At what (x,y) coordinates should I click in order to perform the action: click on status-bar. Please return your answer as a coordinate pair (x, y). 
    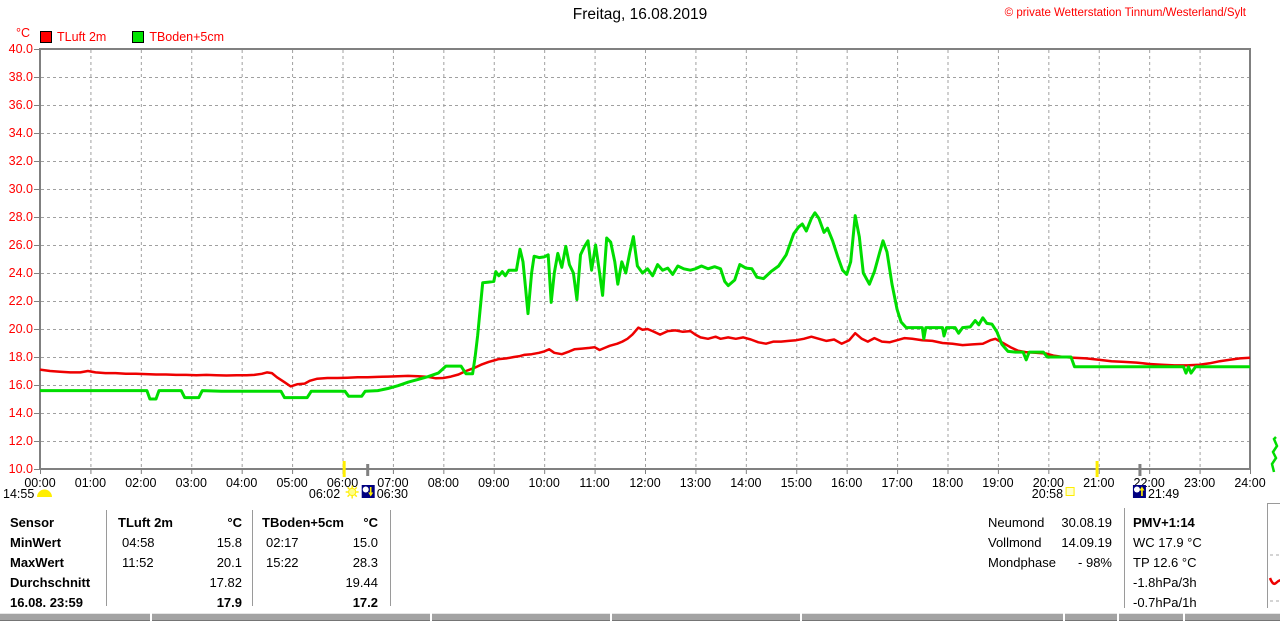
    Looking at the image, I should click on (640, 617).